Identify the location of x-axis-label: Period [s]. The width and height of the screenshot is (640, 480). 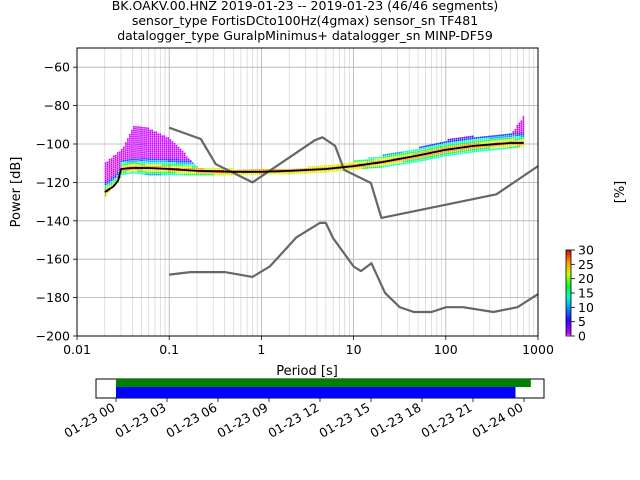
(307, 371).